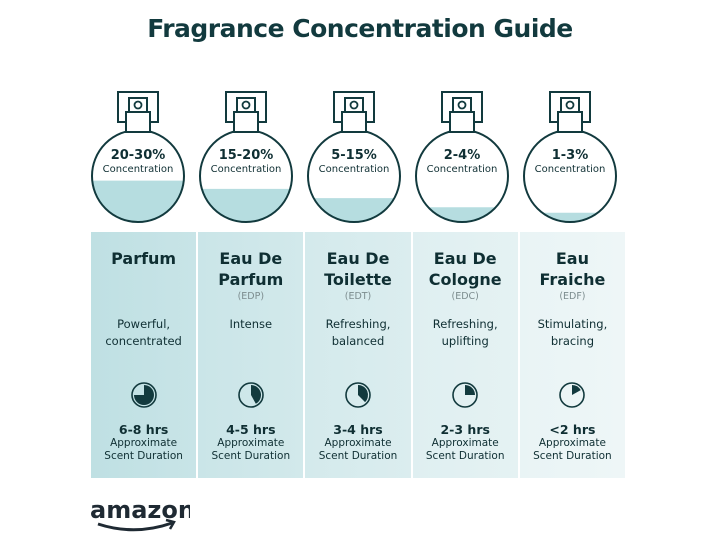  What do you see at coordinates (465, 341) in the screenshot?
I see `description-line2: uplifting` at bounding box center [465, 341].